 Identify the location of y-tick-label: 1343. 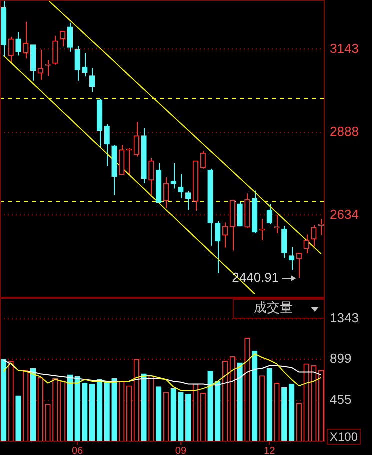
(344, 318).